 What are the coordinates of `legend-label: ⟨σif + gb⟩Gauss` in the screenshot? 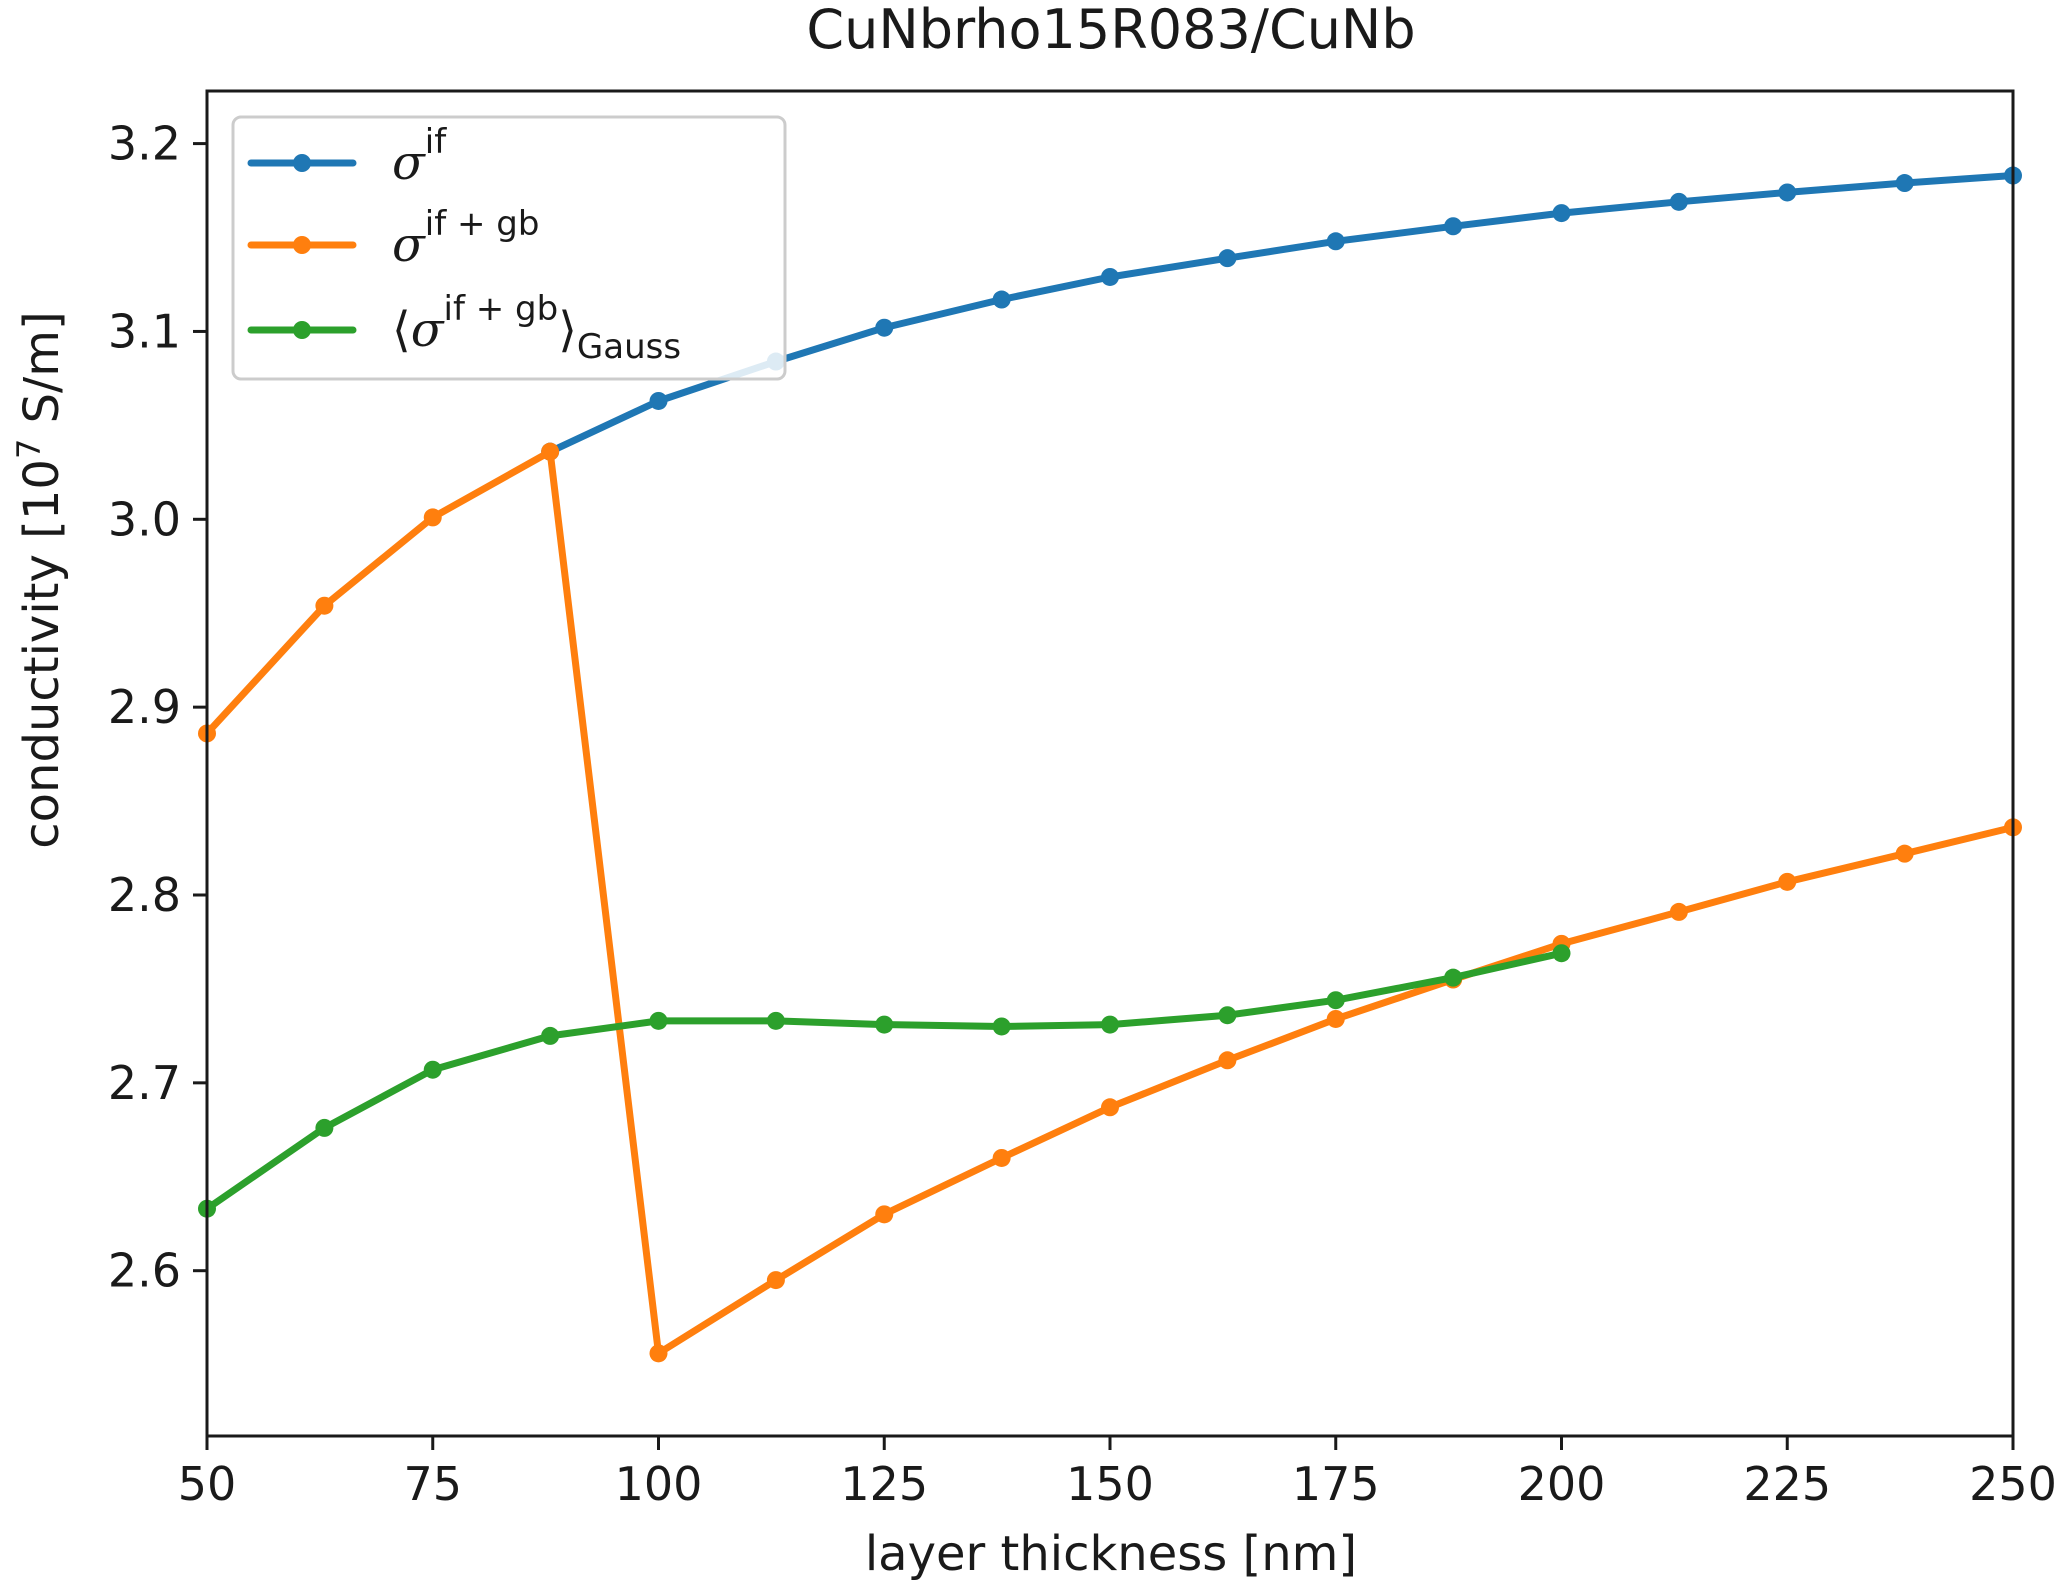 It's located at (536, 328).